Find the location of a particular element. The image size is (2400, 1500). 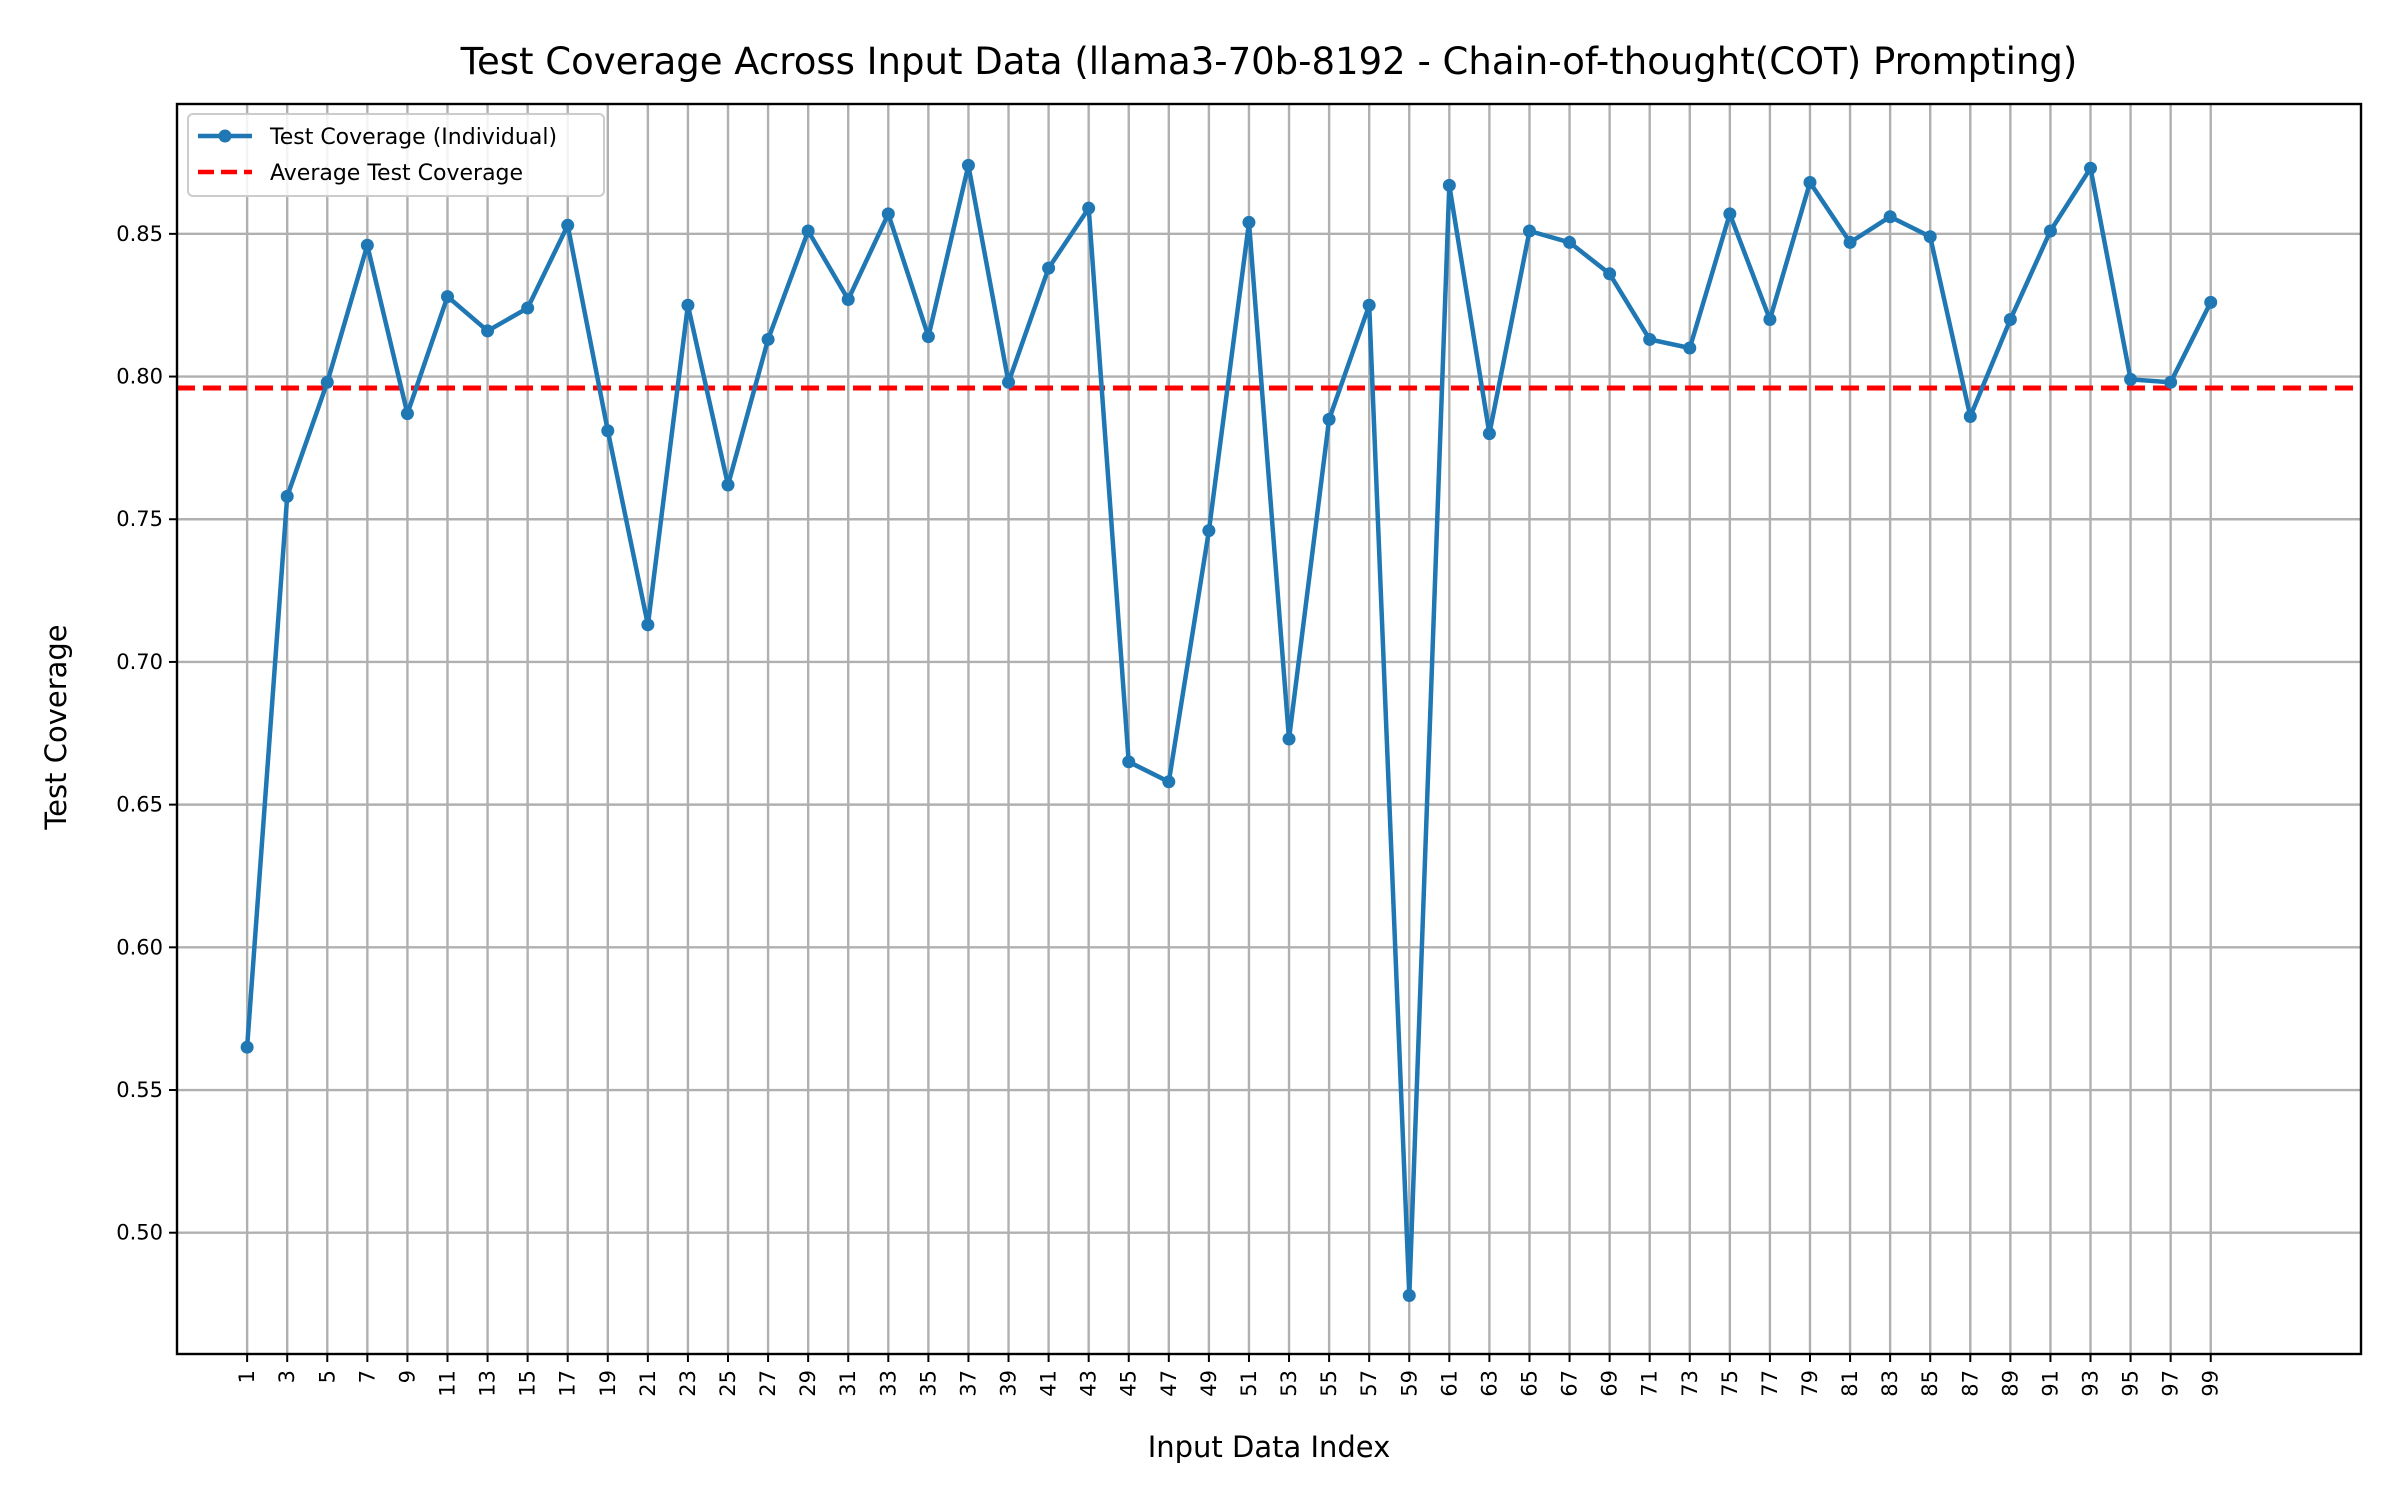

y-tick-label: 0.60 is located at coordinates (139, 947).